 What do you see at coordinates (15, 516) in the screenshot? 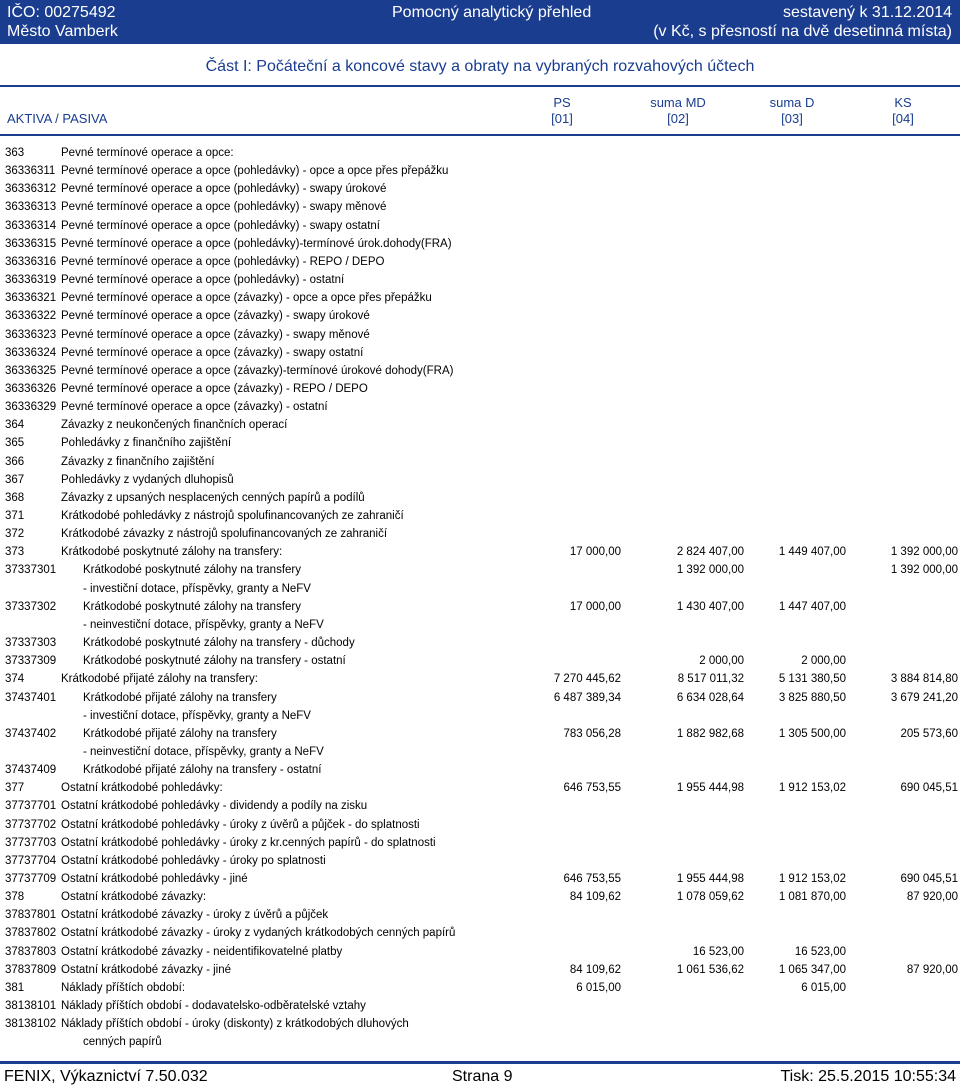
I see `account-code: 371` at bounding box center [15, 516].